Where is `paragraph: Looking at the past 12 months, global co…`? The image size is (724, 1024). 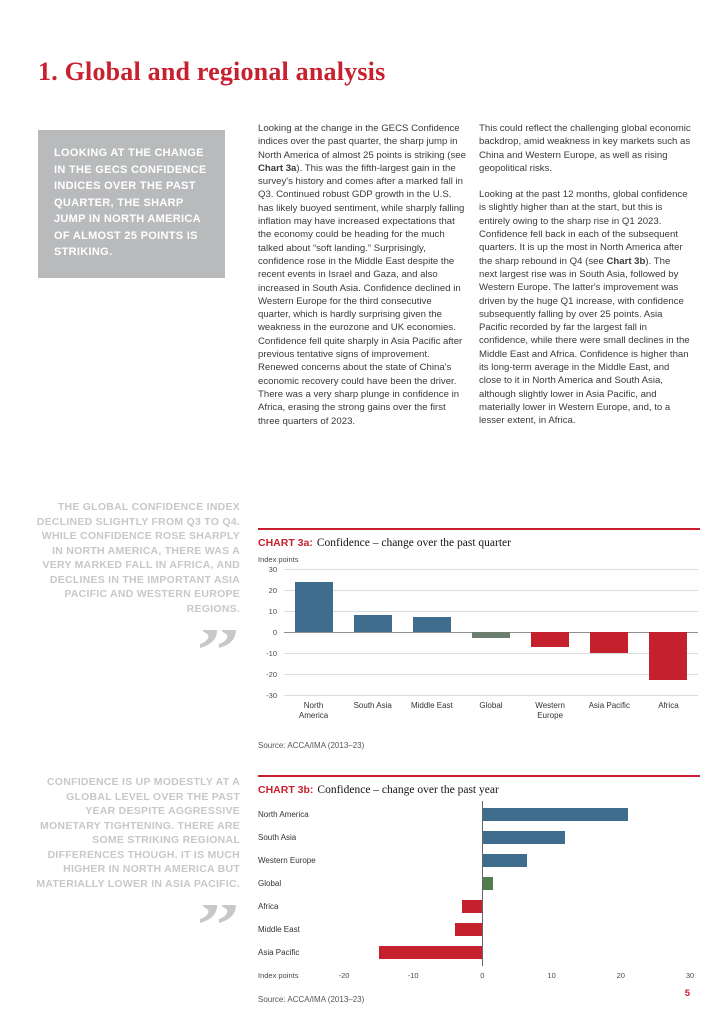
paragraph: Looking at the past 12 months, global co… is located at coordinates (585, 307).